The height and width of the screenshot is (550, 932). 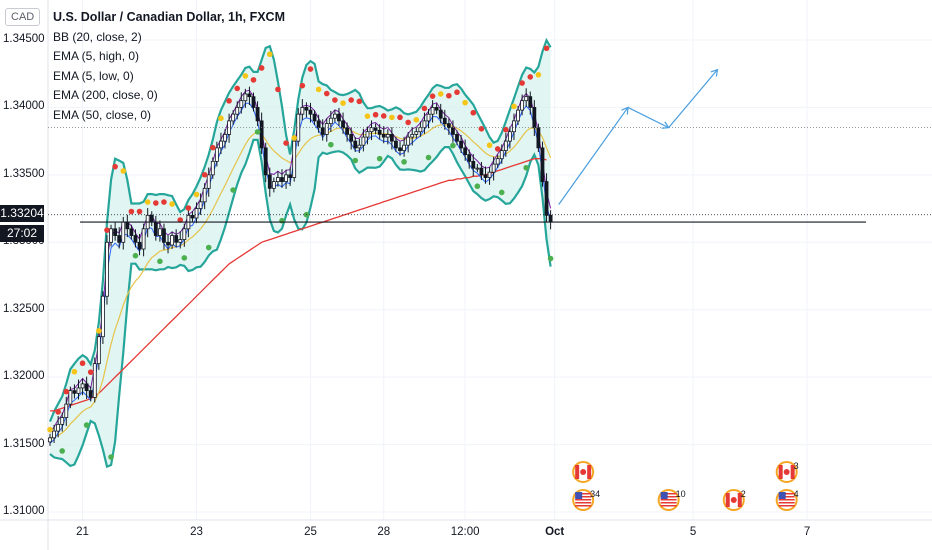 What do you see at coordinates (97, 36) in the screenshot?
I see `indicator-bb: BB (20, close, 2)` at bounding box center [97, 36].